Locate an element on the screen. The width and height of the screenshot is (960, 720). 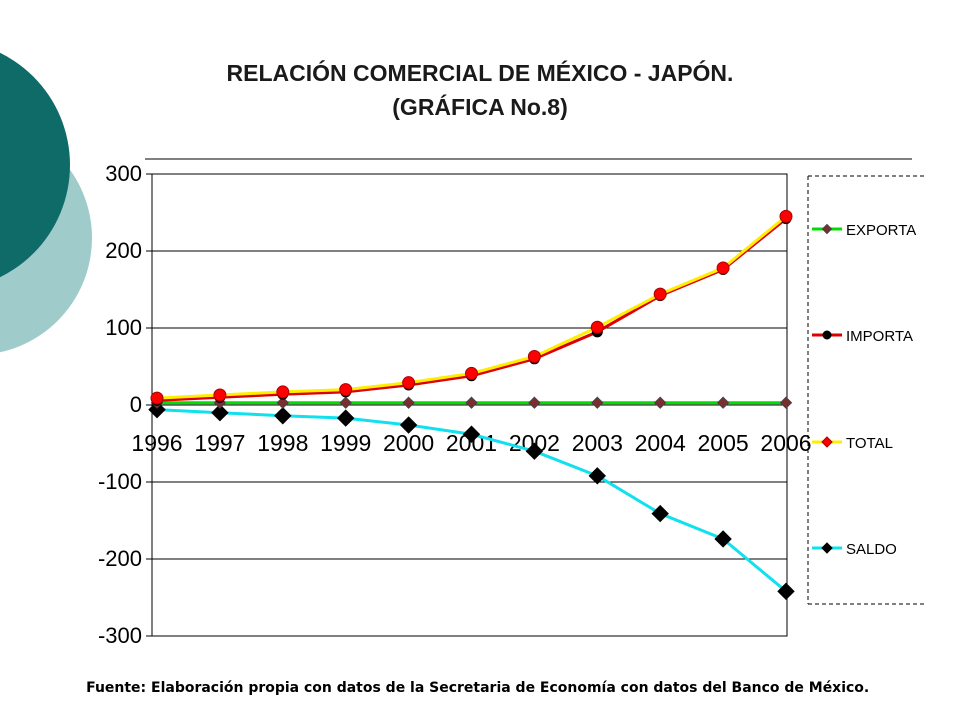
x-tick-label: 1999 is located at coordinates (345, 443).